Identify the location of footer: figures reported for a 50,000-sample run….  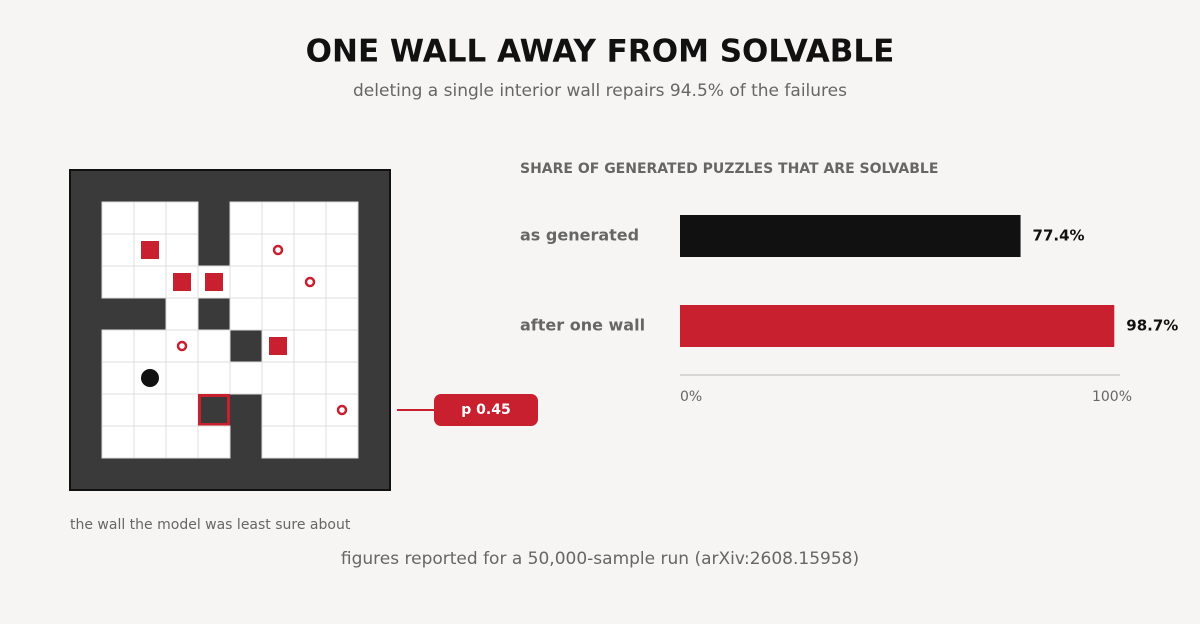
(600, 559).